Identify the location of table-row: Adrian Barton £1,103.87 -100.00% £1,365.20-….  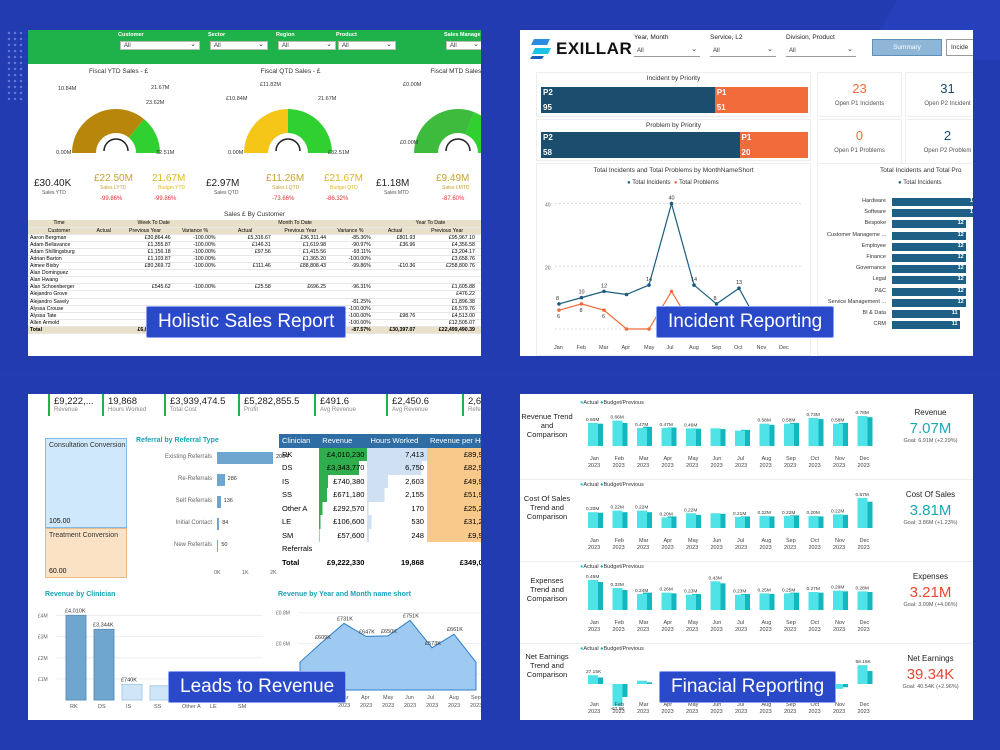
(254, 259).